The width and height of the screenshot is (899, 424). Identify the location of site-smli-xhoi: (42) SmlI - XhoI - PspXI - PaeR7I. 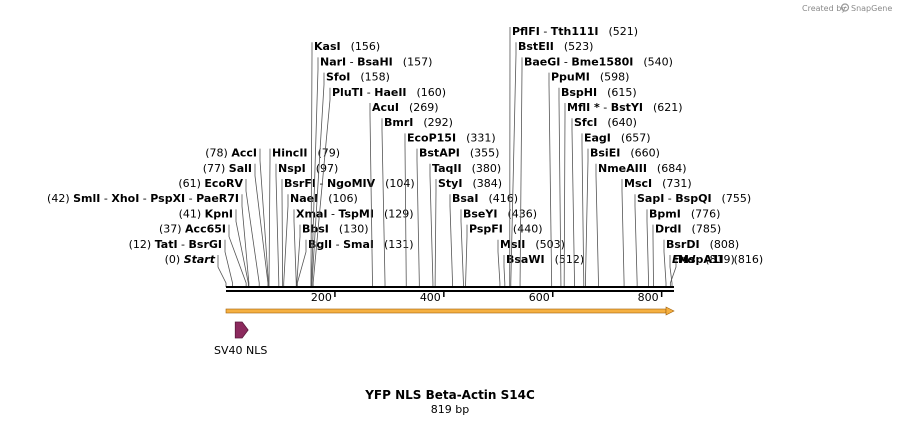
(148, 239).